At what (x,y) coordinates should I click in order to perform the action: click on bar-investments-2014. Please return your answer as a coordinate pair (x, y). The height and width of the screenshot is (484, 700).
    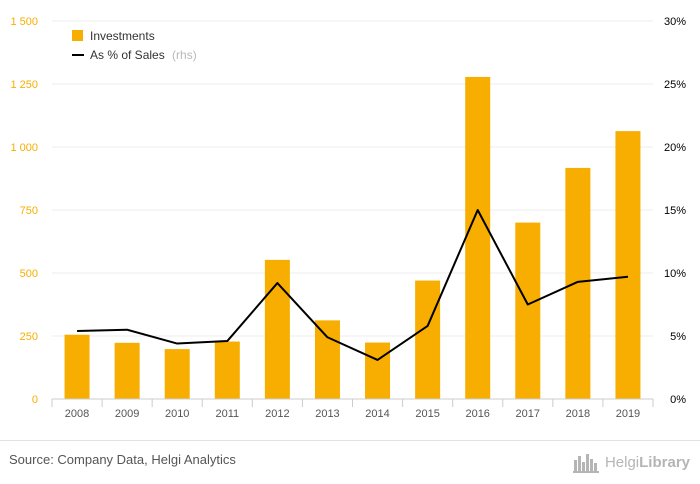
    Looking at the image, I should click on (377, 371).